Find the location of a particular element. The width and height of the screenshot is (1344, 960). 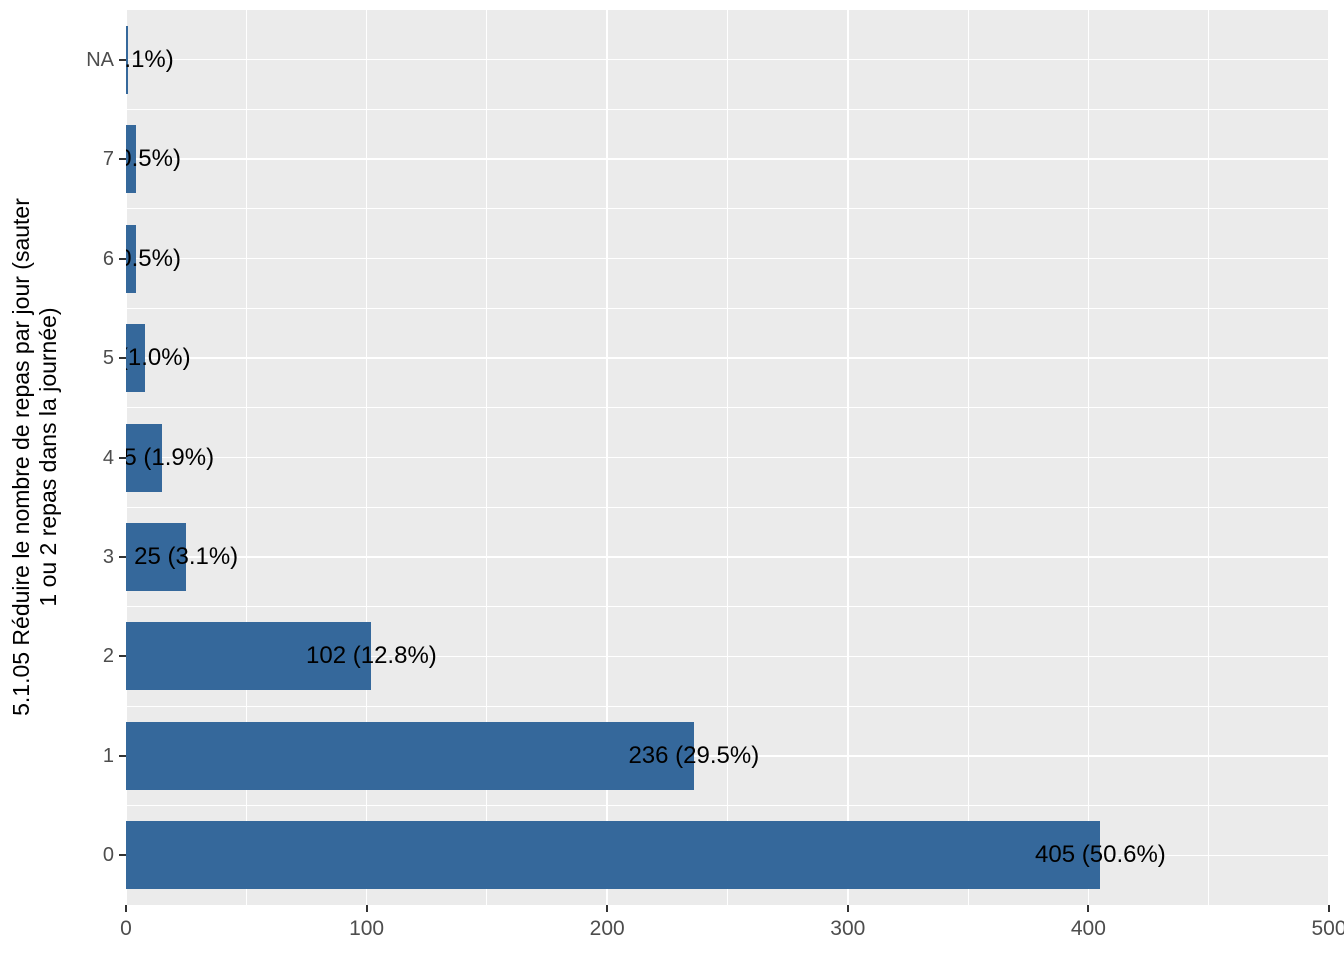

bar-value-label: 1 (0.1%) is located at coordinates (150, 59).